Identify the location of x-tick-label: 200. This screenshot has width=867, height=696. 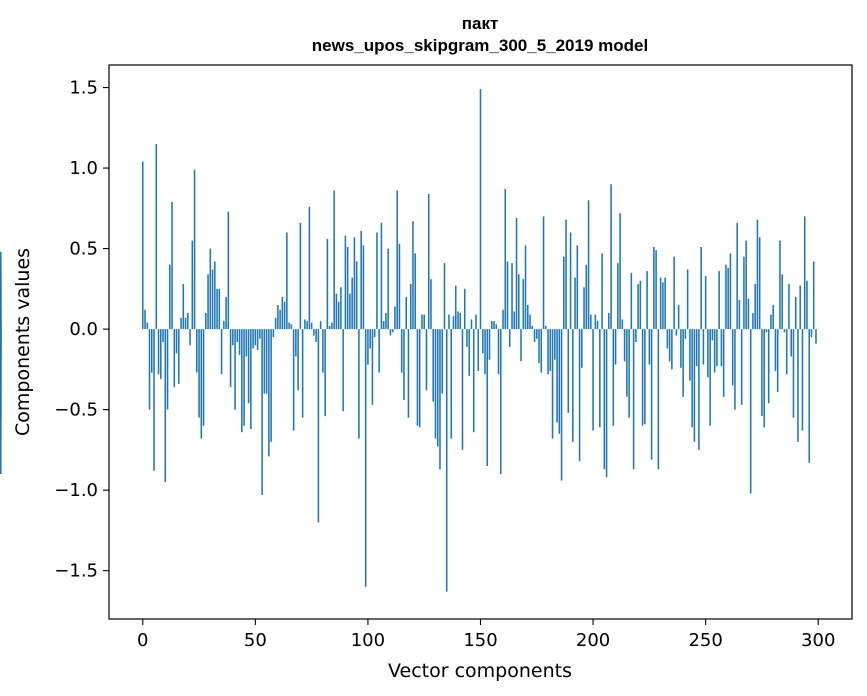
(593, 640).